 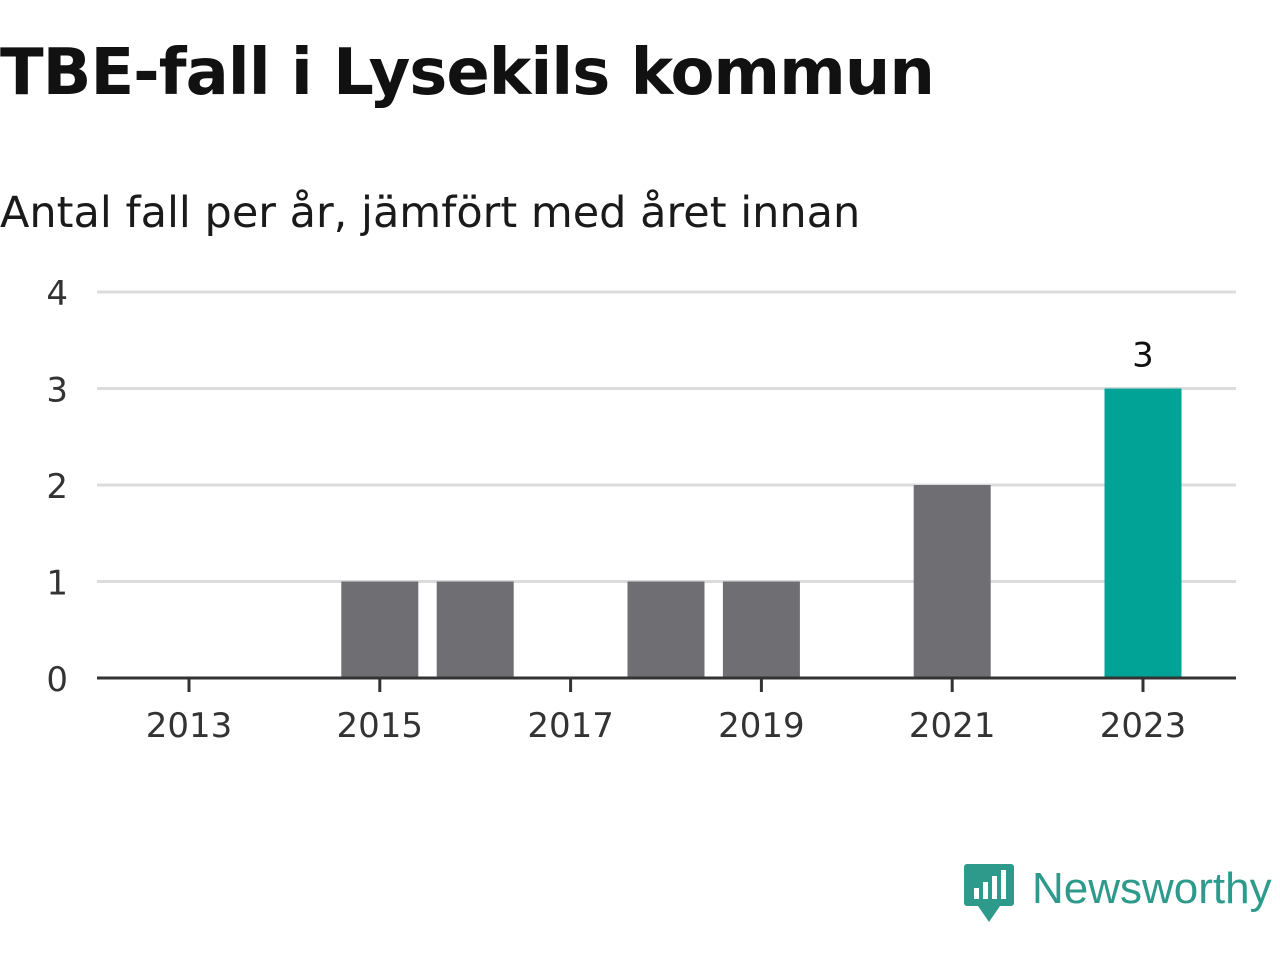 What do you see at coordinates (761, 629) in the screenshot?
I see `bar-2019` at bounding box center [761, 629].